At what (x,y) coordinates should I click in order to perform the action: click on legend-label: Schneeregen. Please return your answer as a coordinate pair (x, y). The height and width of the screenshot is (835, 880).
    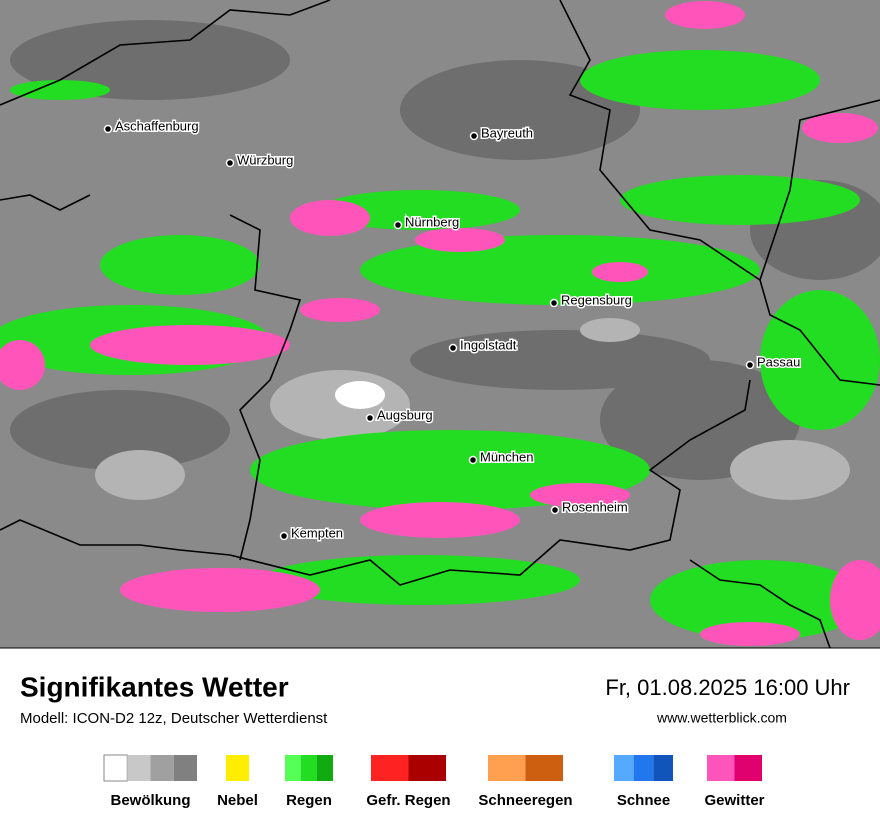
    Looking at the image, I should click on (525, 800).